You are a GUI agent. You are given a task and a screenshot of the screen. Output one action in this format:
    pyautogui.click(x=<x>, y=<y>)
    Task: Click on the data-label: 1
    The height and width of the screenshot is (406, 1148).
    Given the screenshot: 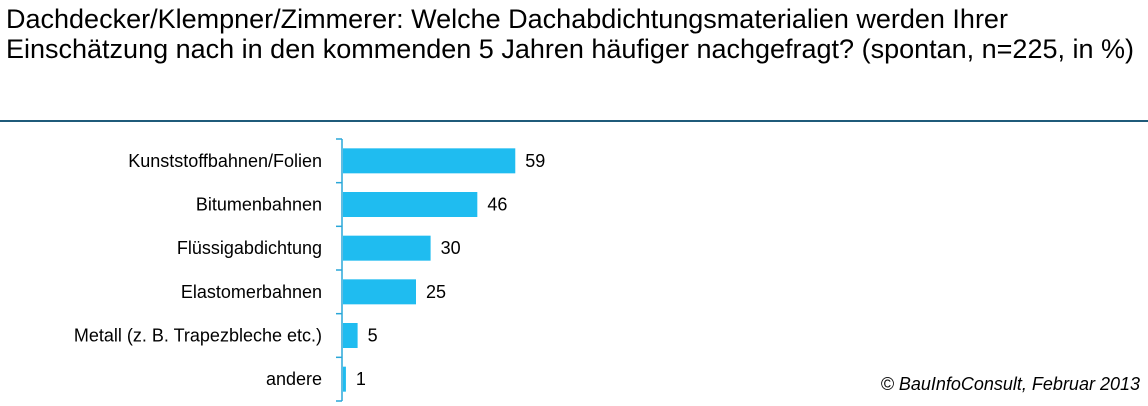 What is the action you would take?
    pyautogui.click(x=361, y=379)
    